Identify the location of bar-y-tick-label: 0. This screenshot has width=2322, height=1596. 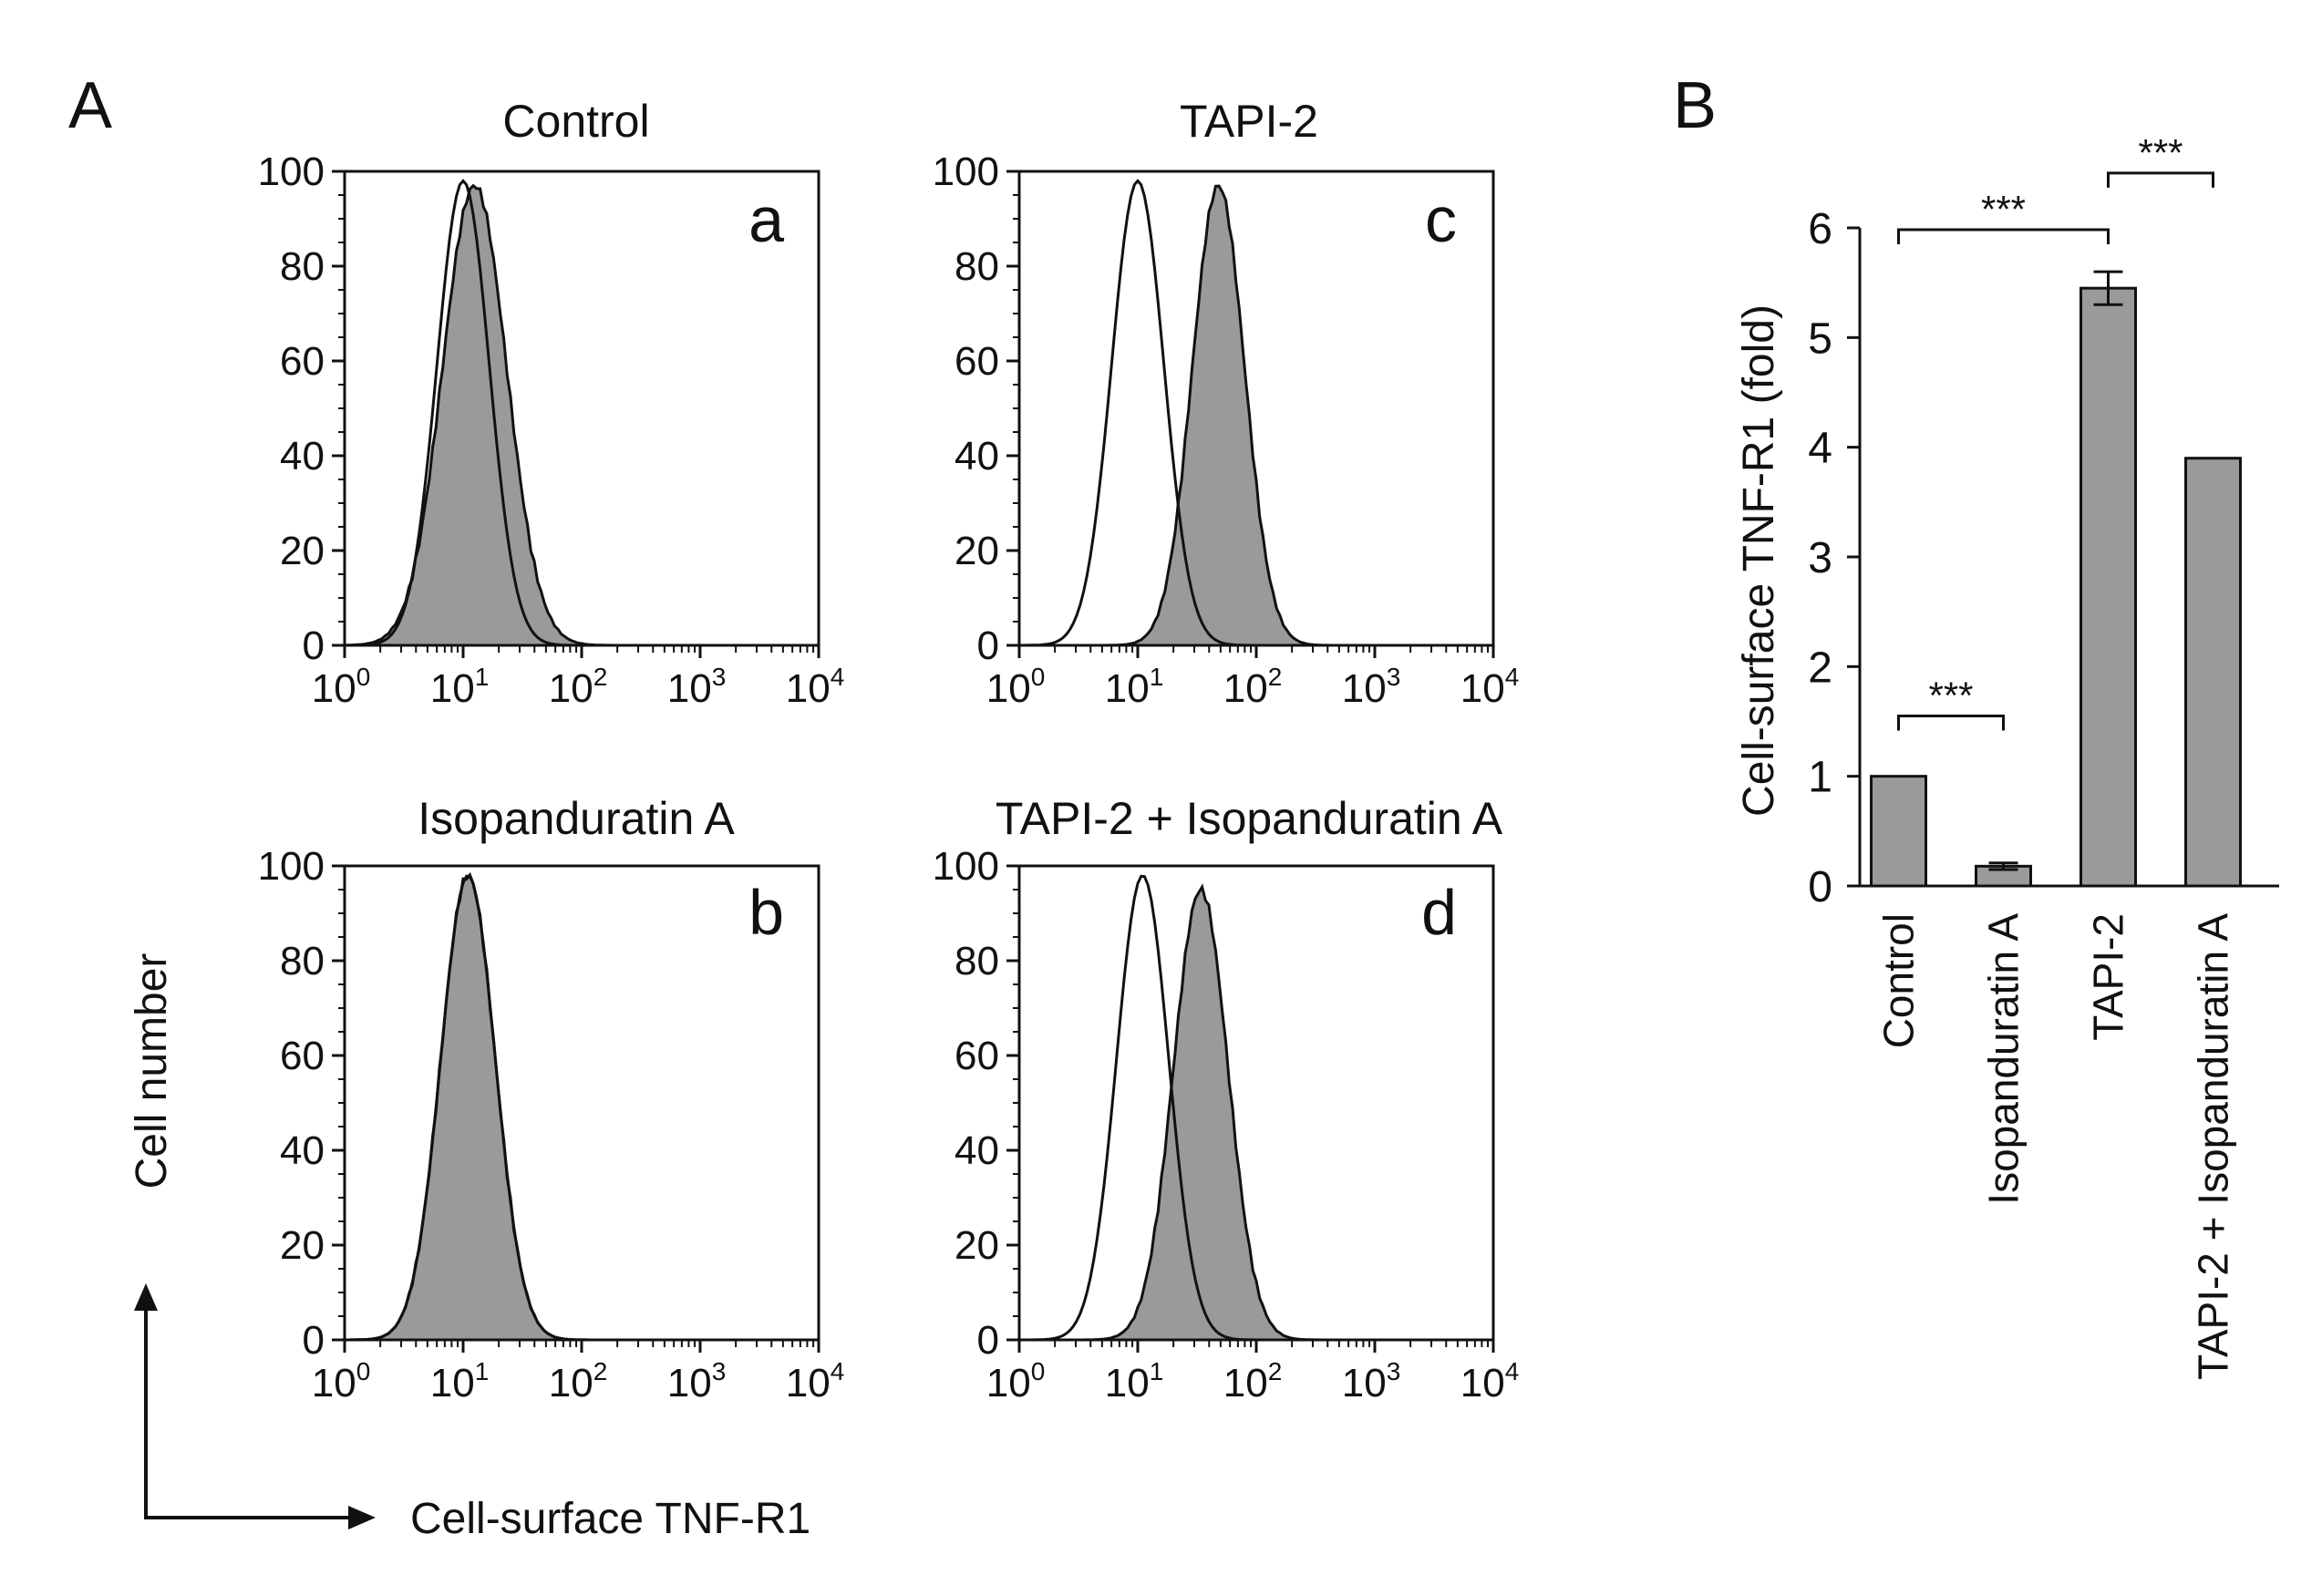
(1820, 887).